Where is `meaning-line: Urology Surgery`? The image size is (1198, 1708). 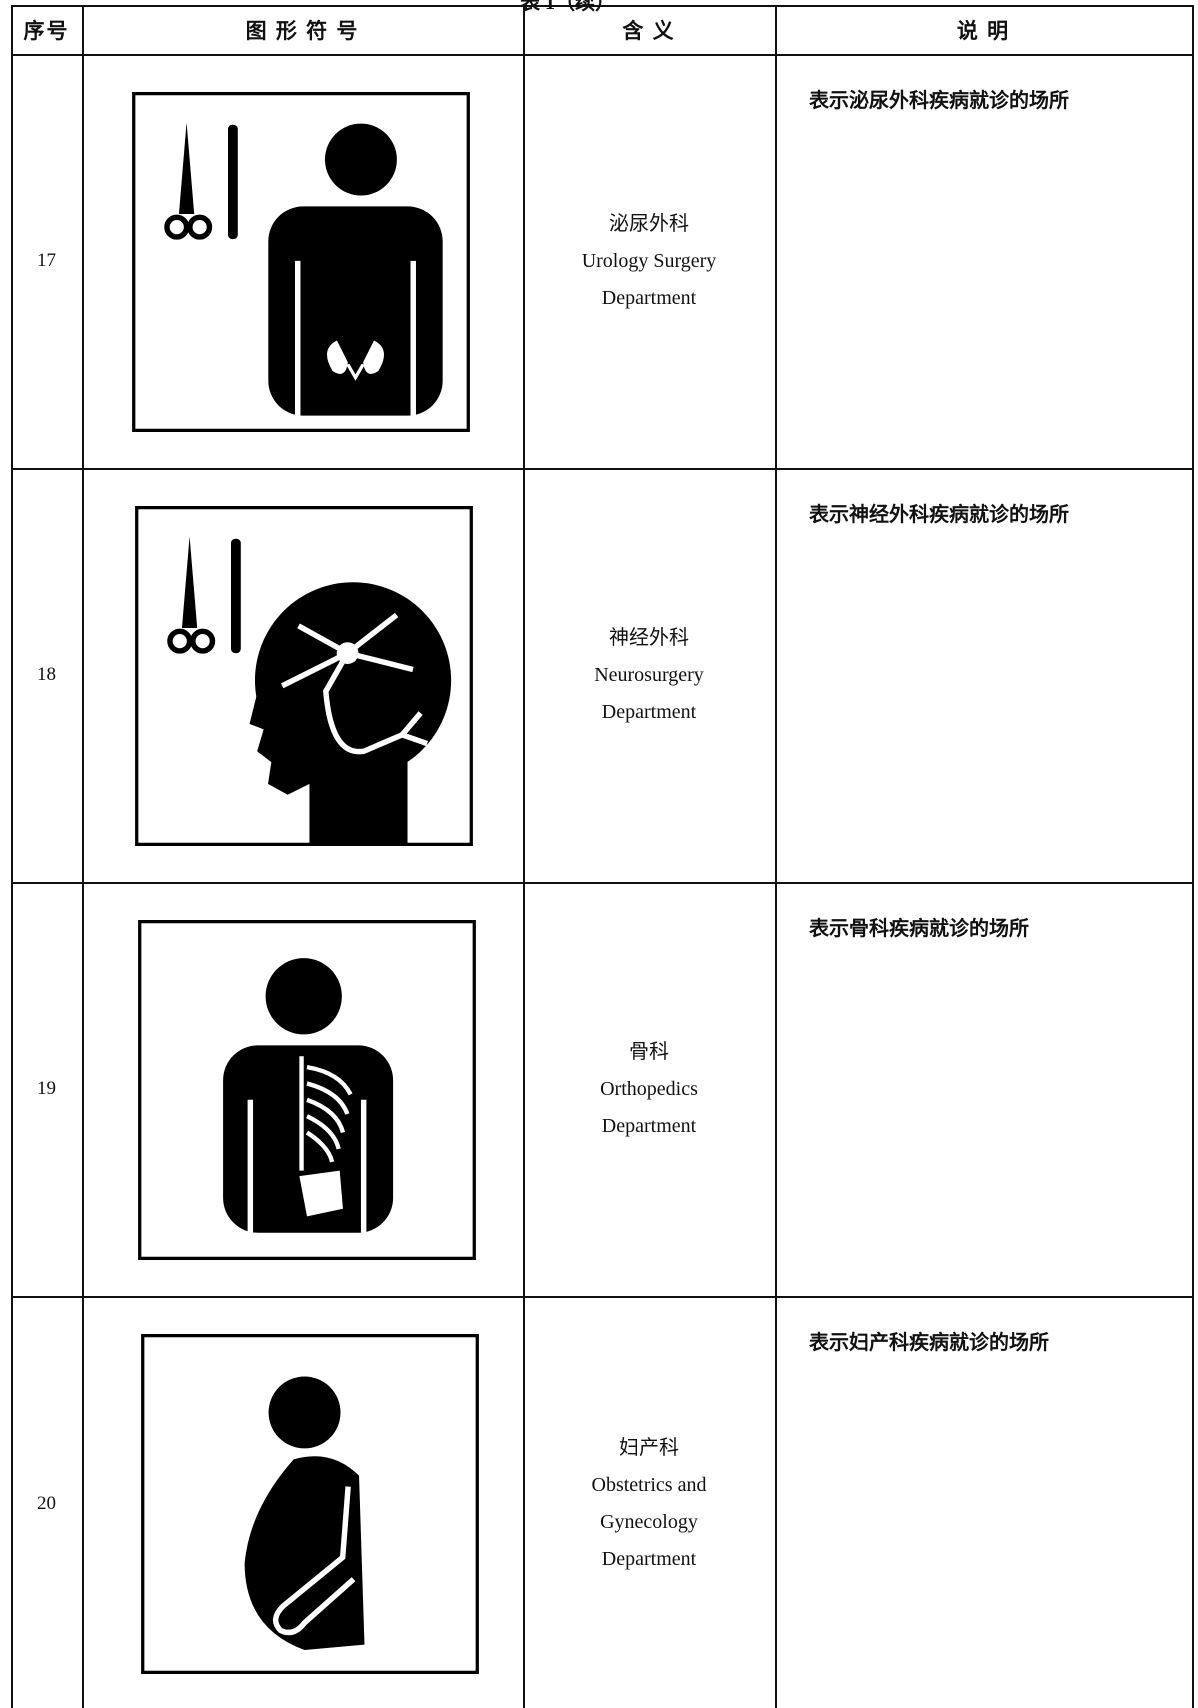 meaning-line: Urology Surgery is located at coordinates (649, 260).